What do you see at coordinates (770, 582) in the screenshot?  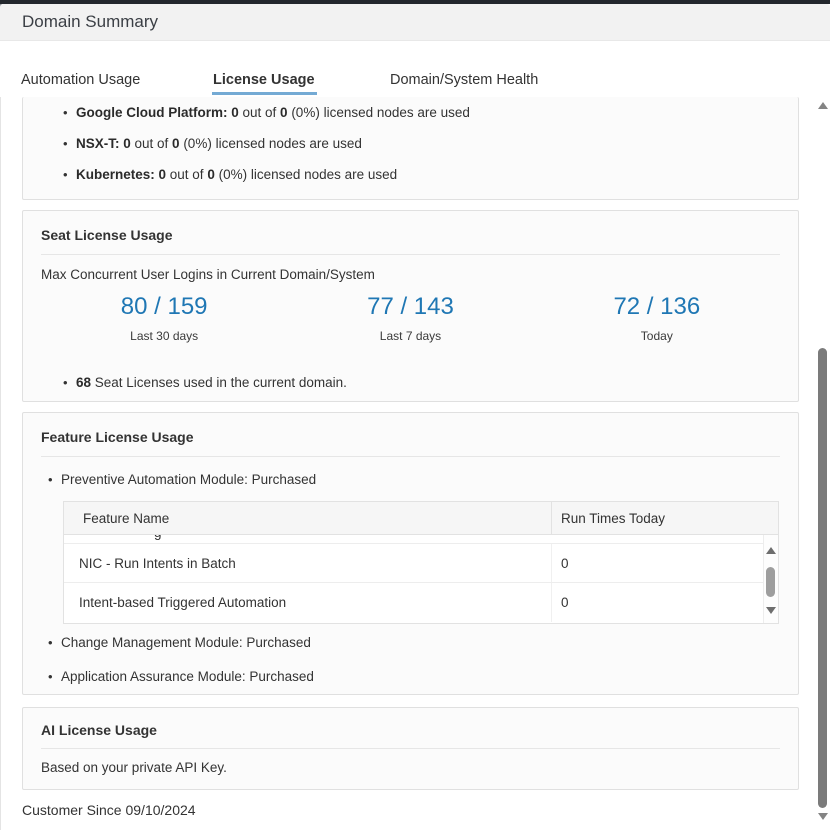 I see `table-scrollbar-thumb` at bounding box center [770, 582].